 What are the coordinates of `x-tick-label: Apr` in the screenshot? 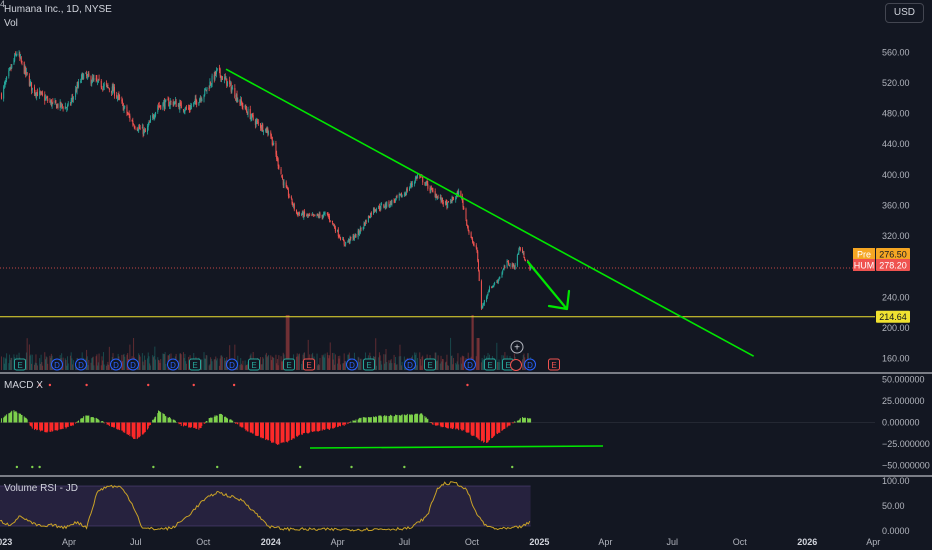 It's located at (69, 542).